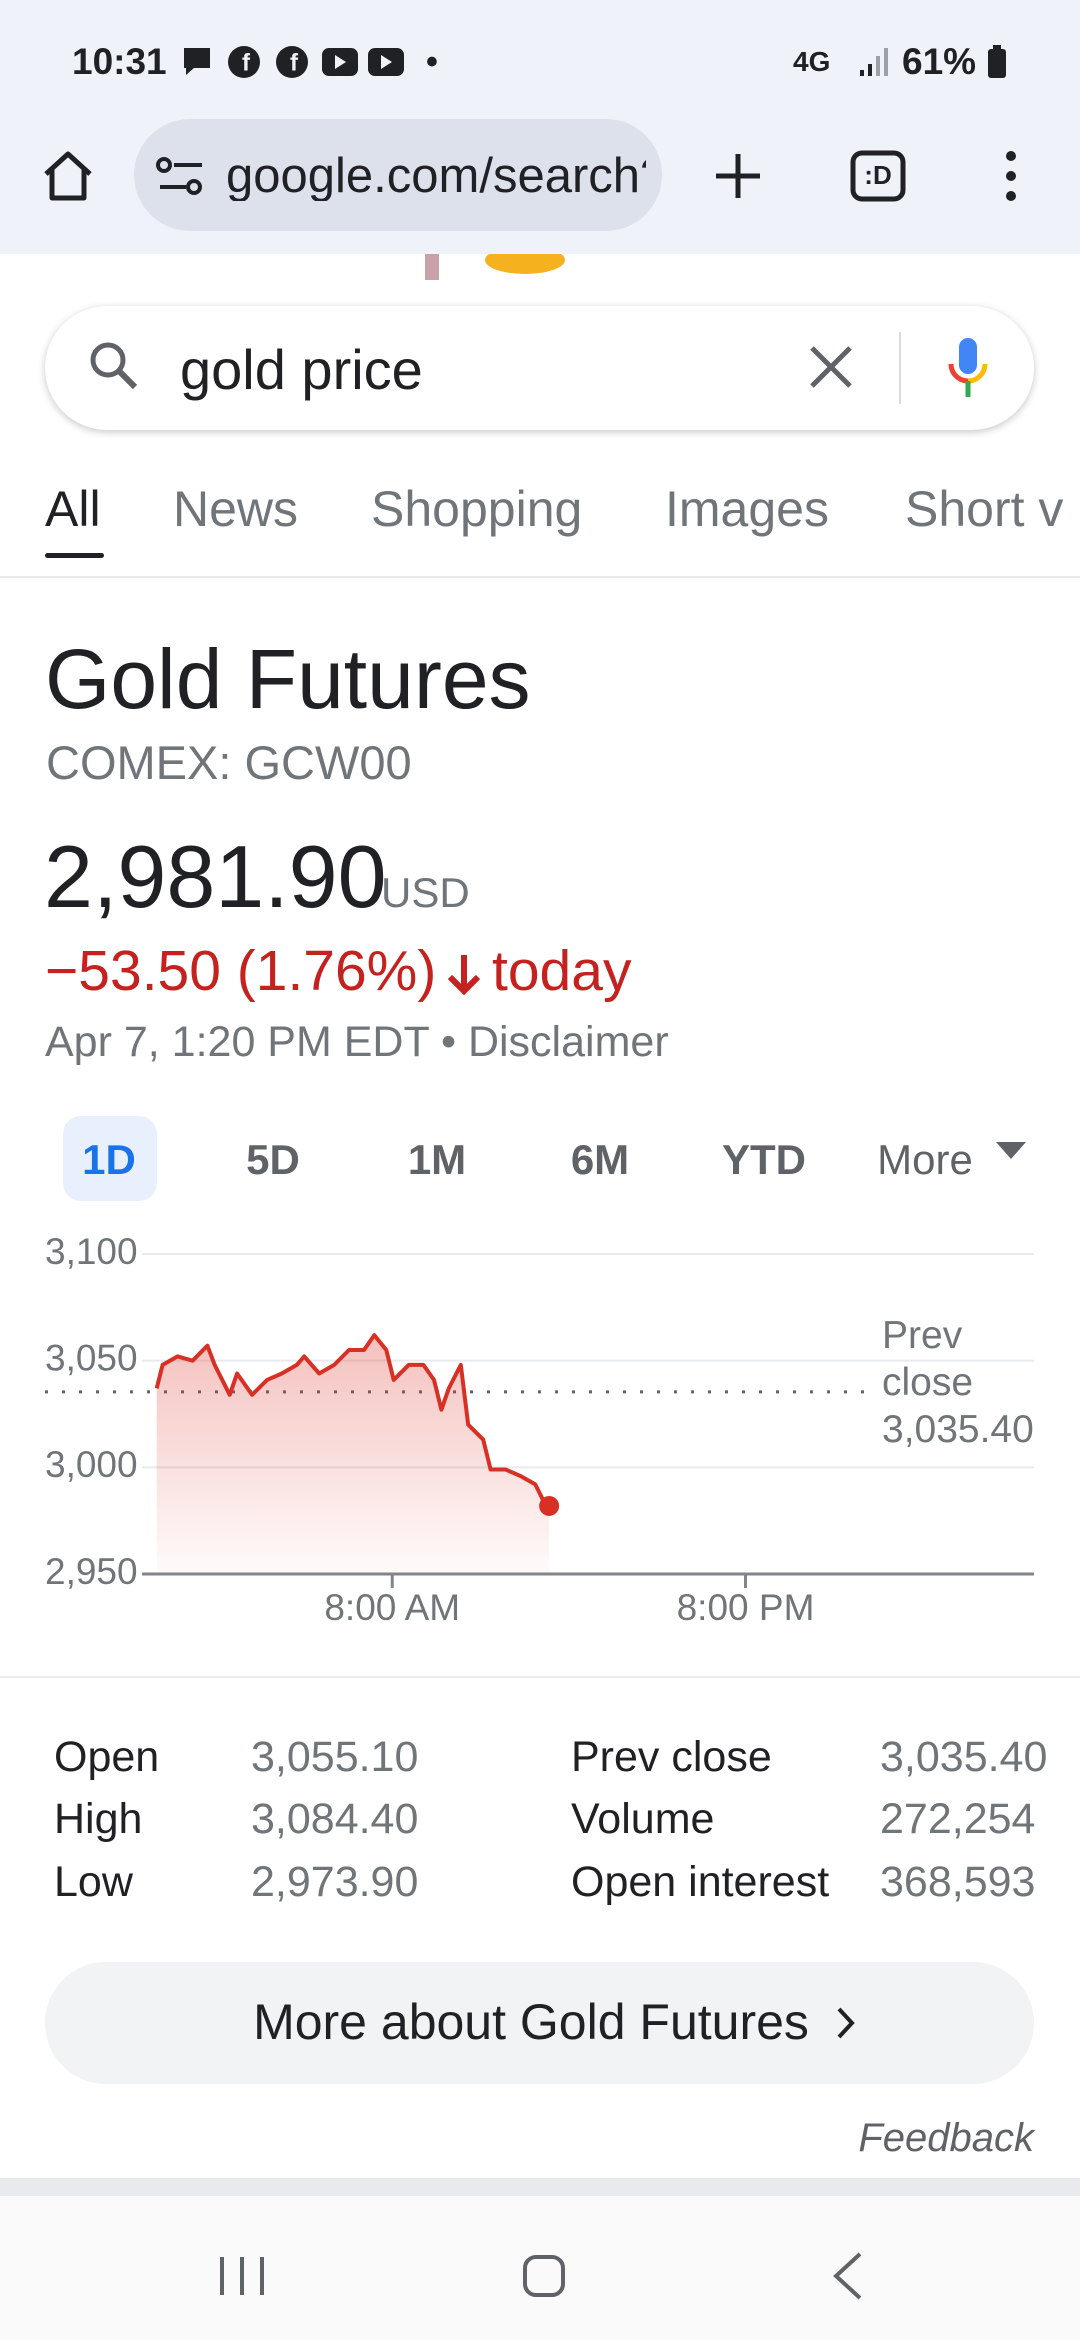  What do you see at coordinates (540, 577) in the screenshot?
I see `tabs-divider` at bounding box center [540, 577].